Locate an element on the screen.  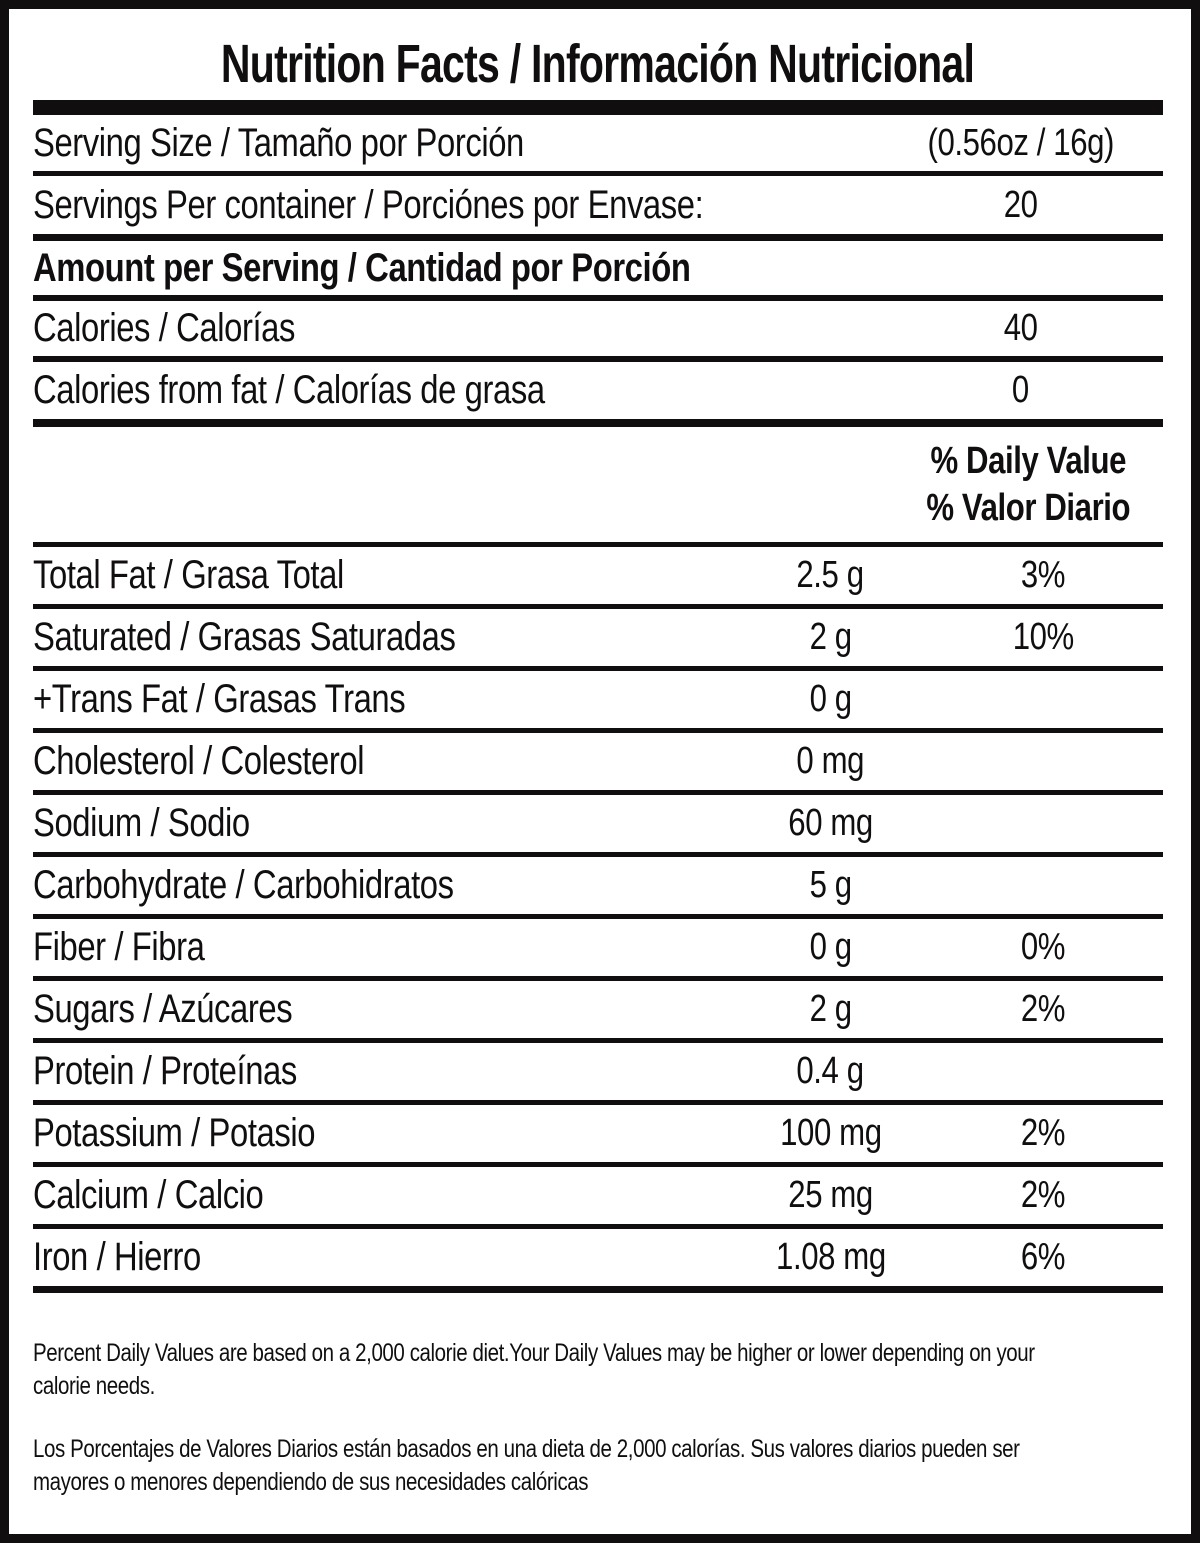
nutrient-name: Iron / Hierro is located at coordinates (117, 1257).